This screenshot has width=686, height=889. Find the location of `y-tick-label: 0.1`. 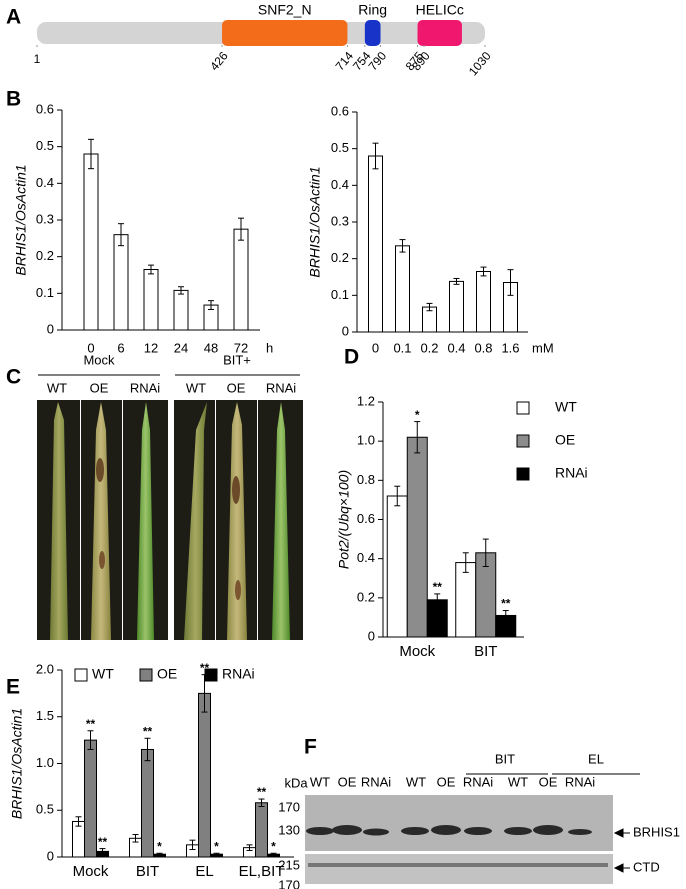

y-tick-label: 0.1 is located at coordinates (340, 294).